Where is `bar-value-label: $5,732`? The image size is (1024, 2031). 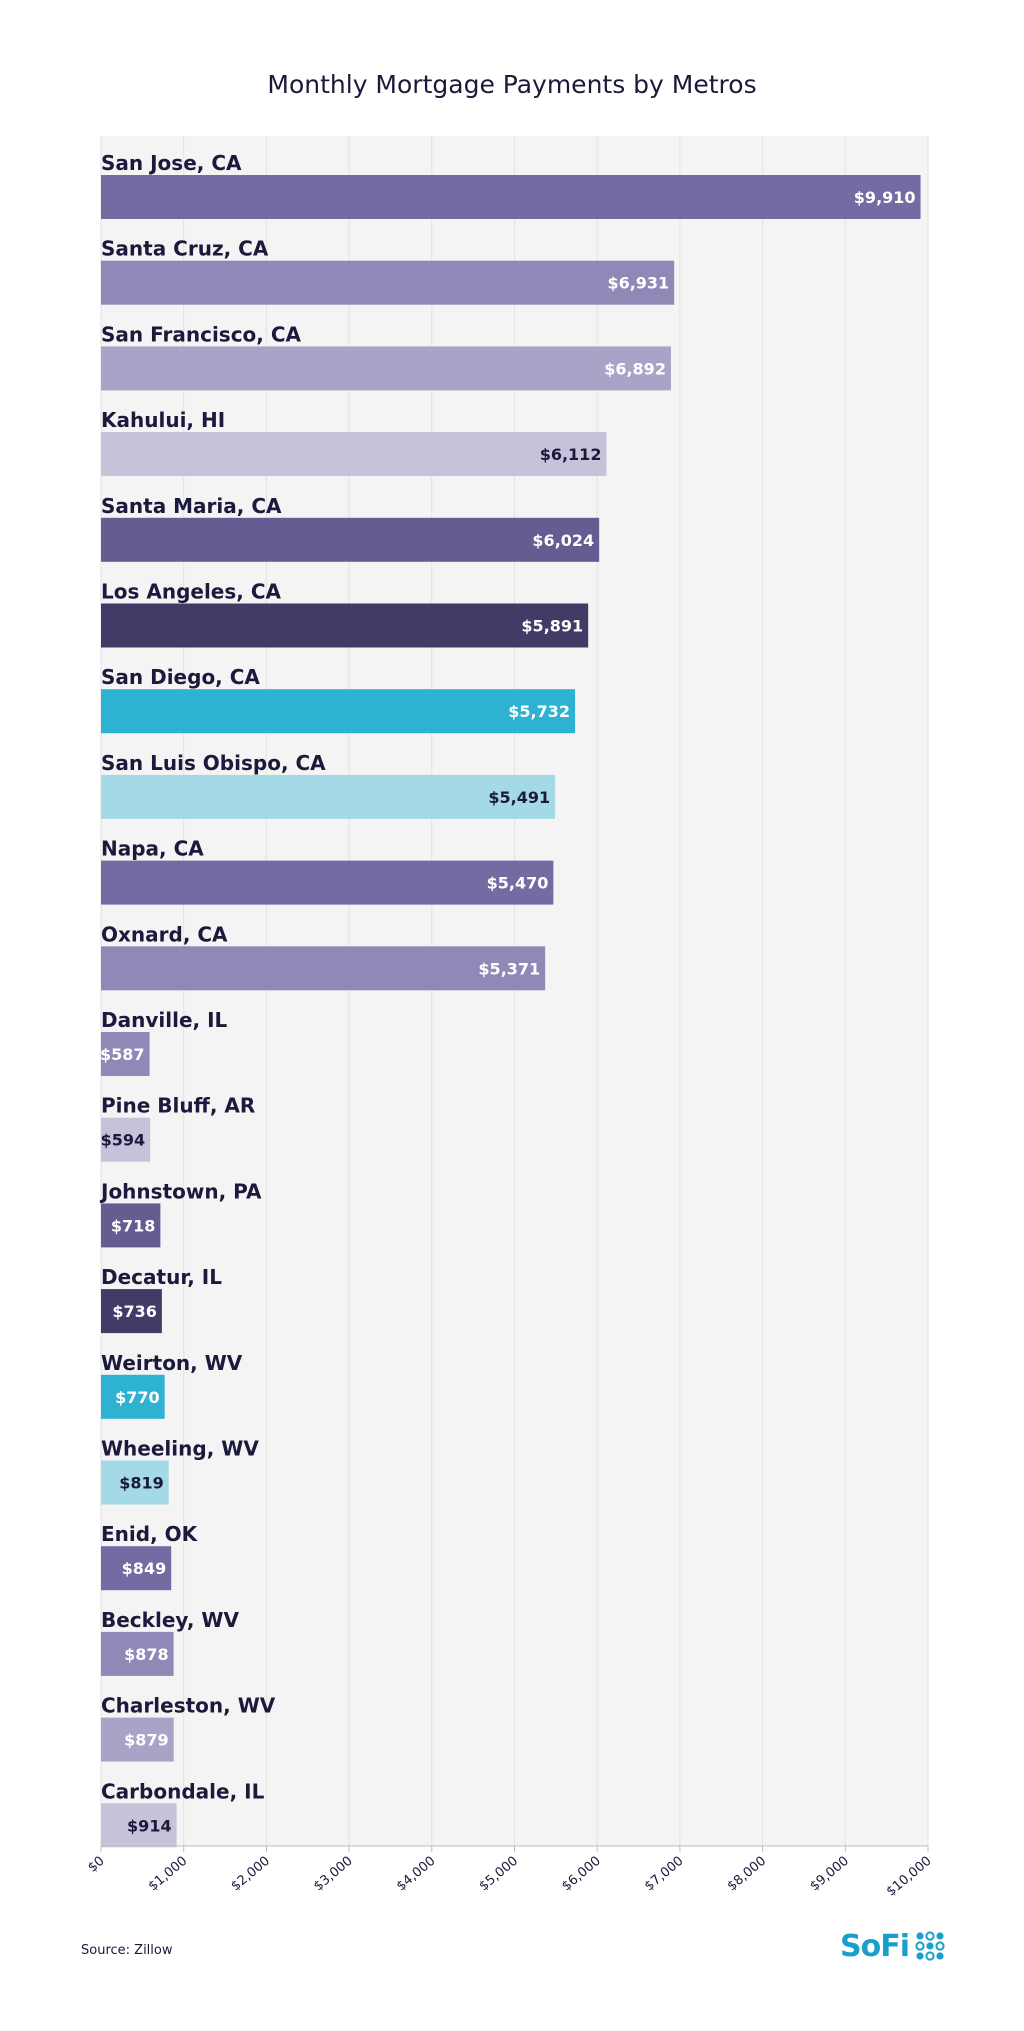
bar-value-label: $5,732 is located at coordinates (539, 711).